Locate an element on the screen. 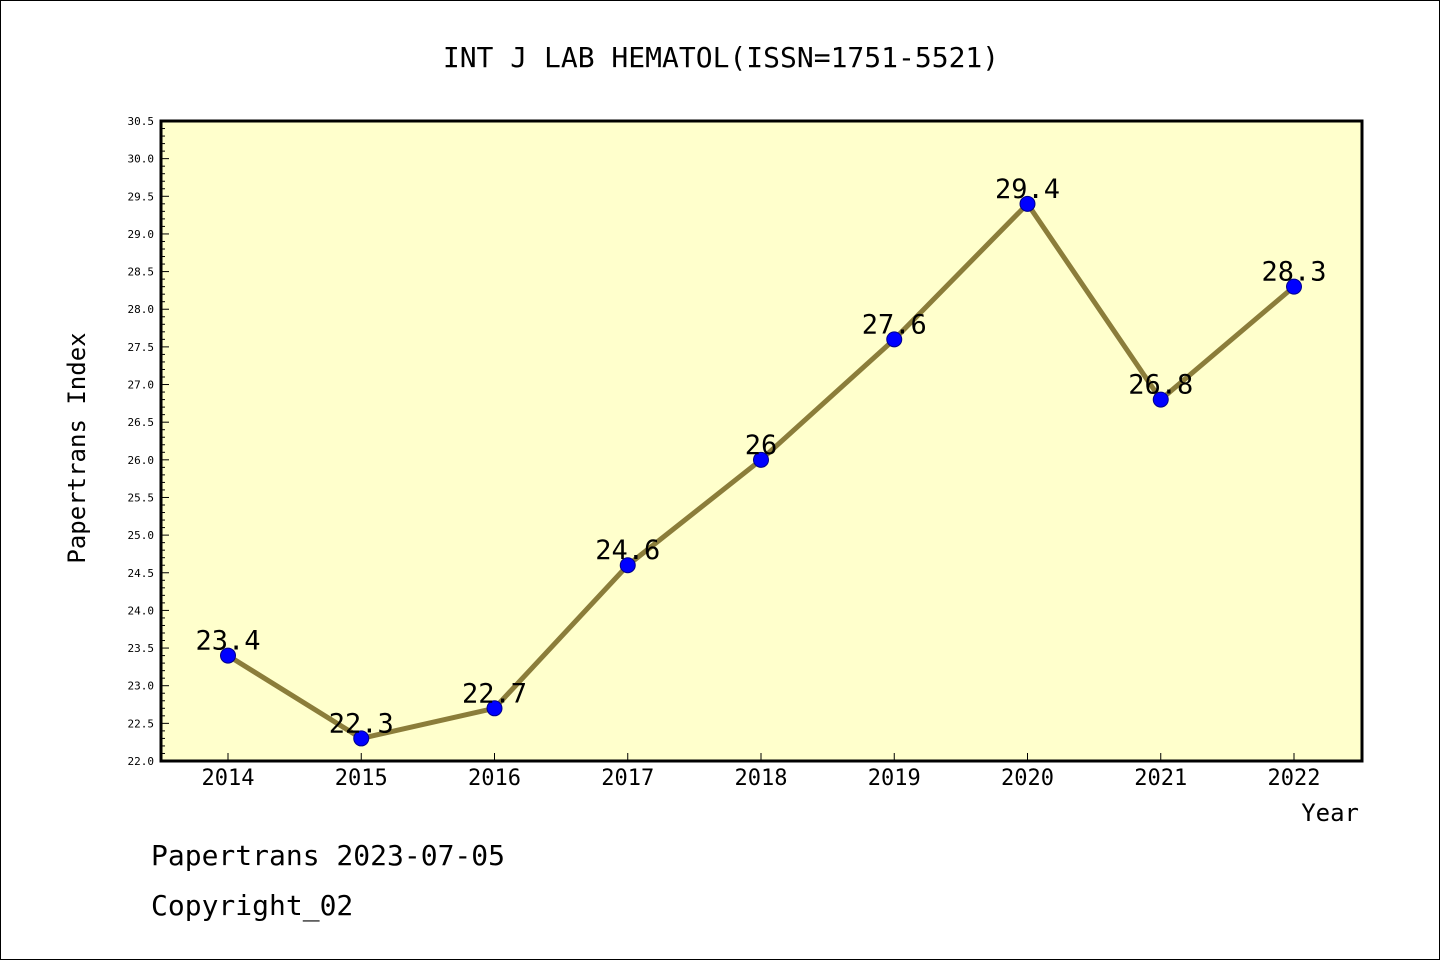  y-tick-label: 22.0 is located at coordinates (141, 761).